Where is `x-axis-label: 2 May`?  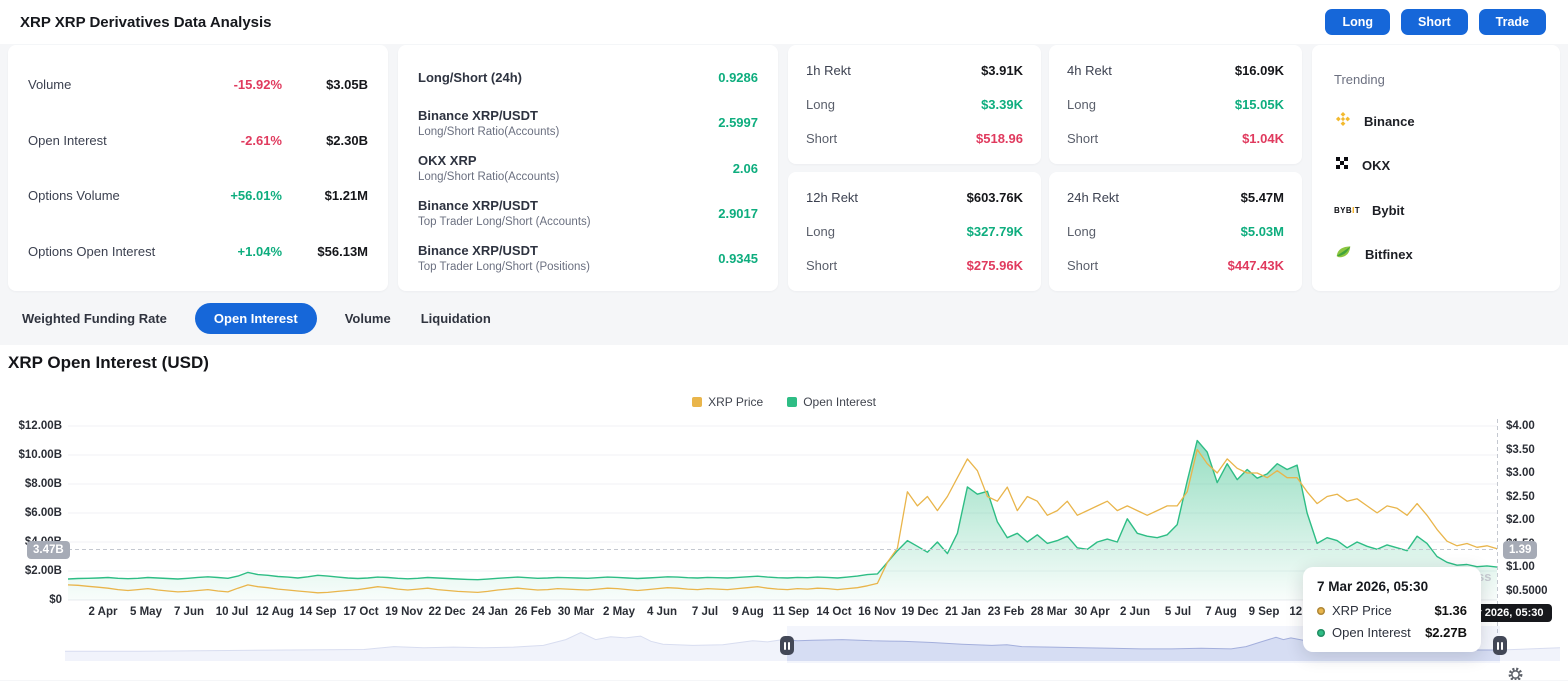
x-axis-label: 2 May is located at coordinates (619, 612).